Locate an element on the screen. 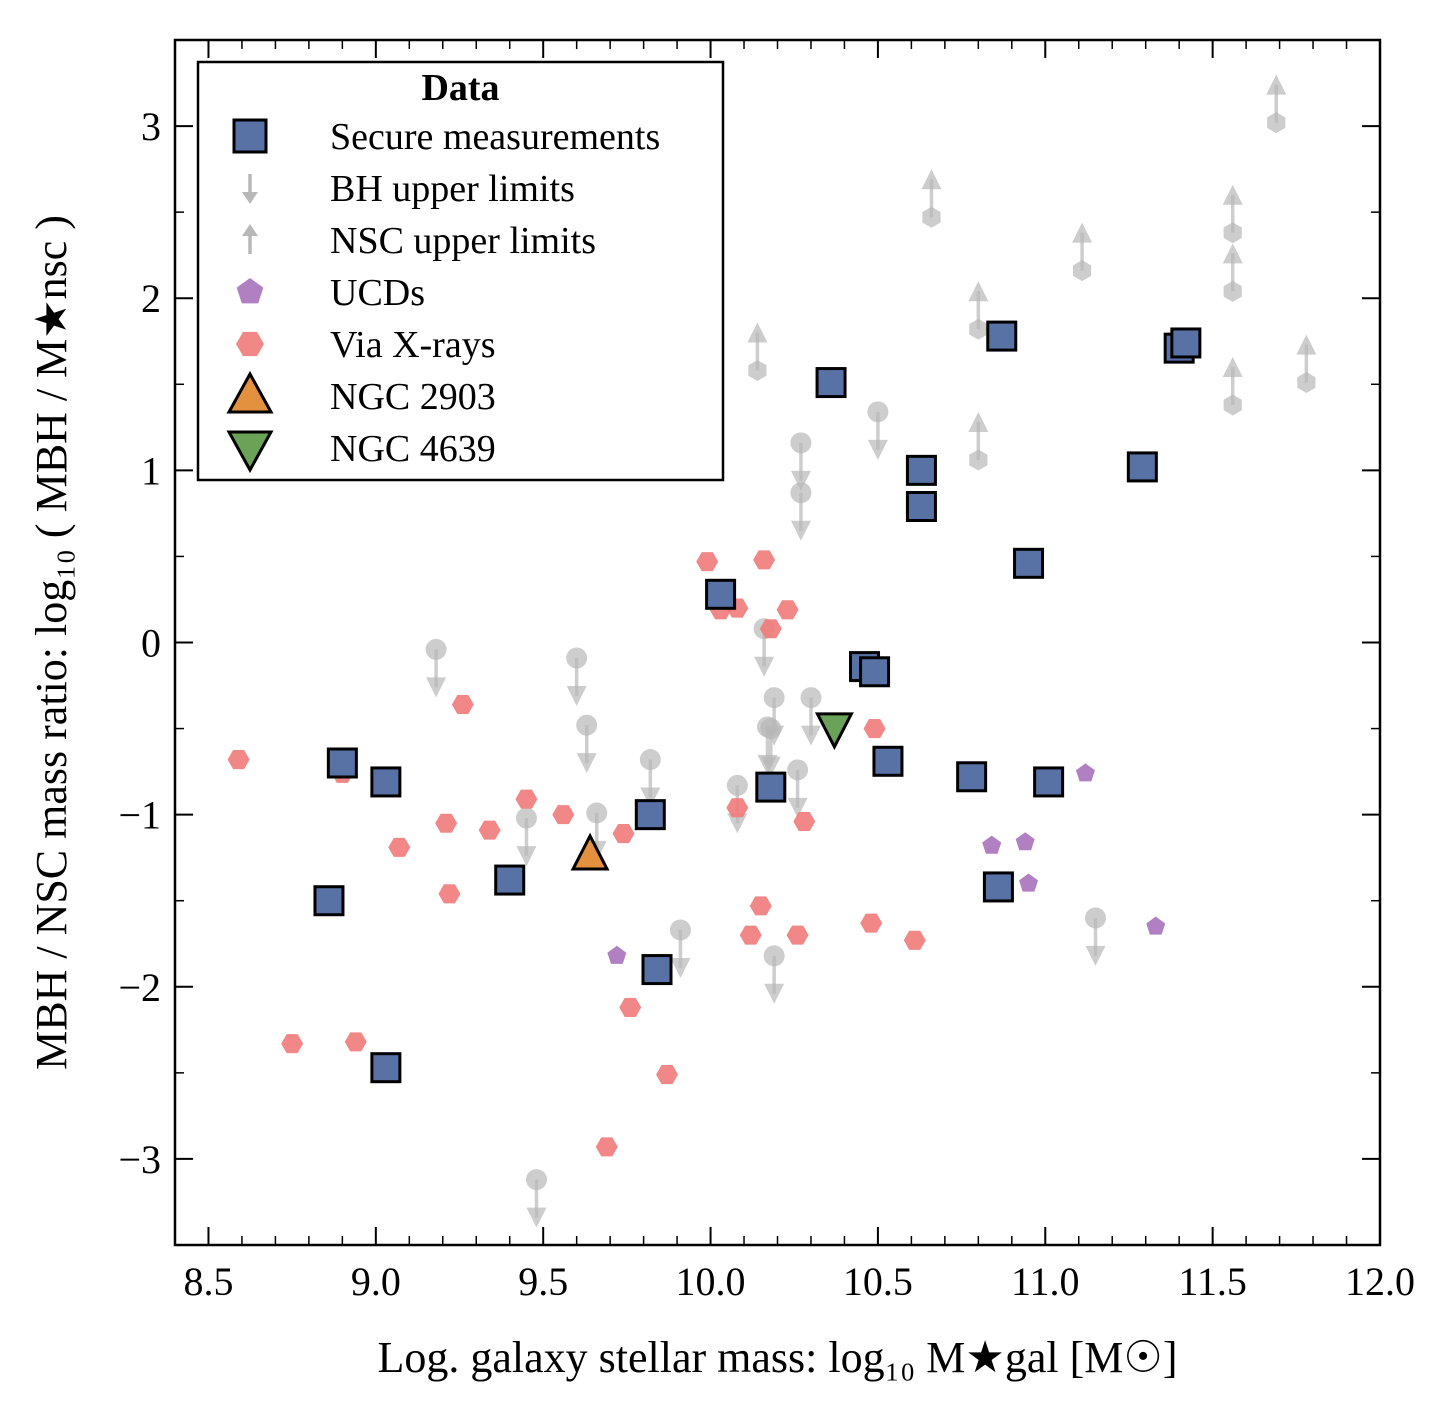 The width and height of the screenshot is (1444, 1406). series-ngc2903 is located at coordinates (590, 851).